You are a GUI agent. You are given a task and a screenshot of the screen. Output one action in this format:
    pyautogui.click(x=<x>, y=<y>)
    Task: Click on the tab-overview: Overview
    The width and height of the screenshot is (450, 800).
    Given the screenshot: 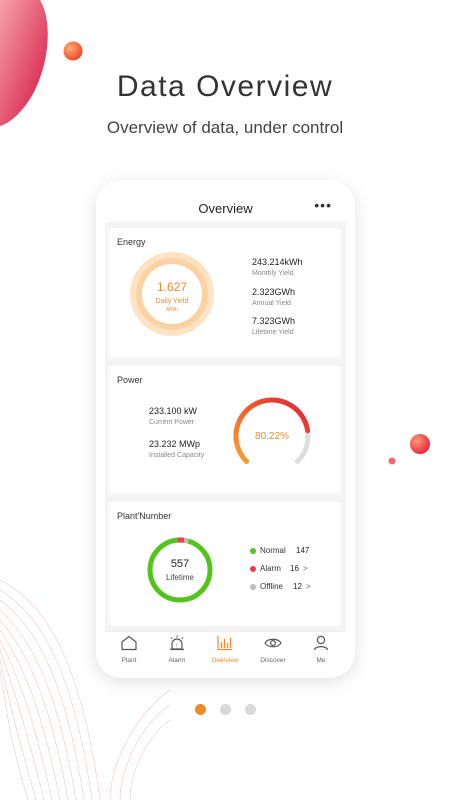 What is the action you would take?
    pyautogui.click(x=225, y=649)
    